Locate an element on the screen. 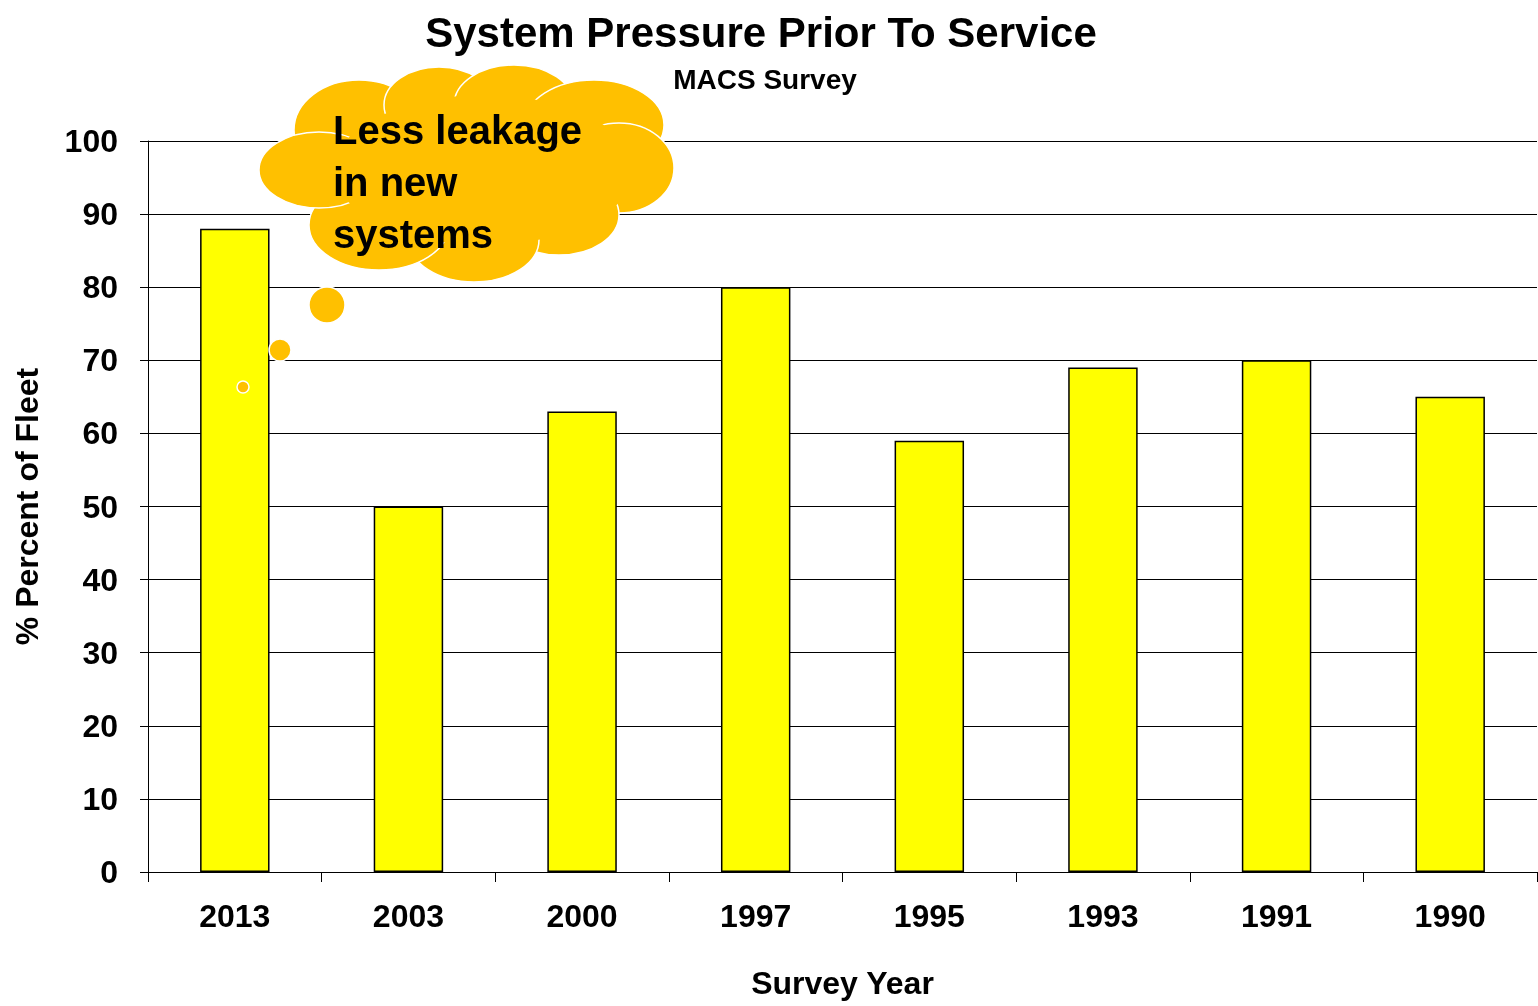 This screenshot has height=1006, width=1538. y-tick-label: 30 is located at coordinates (100, 652).